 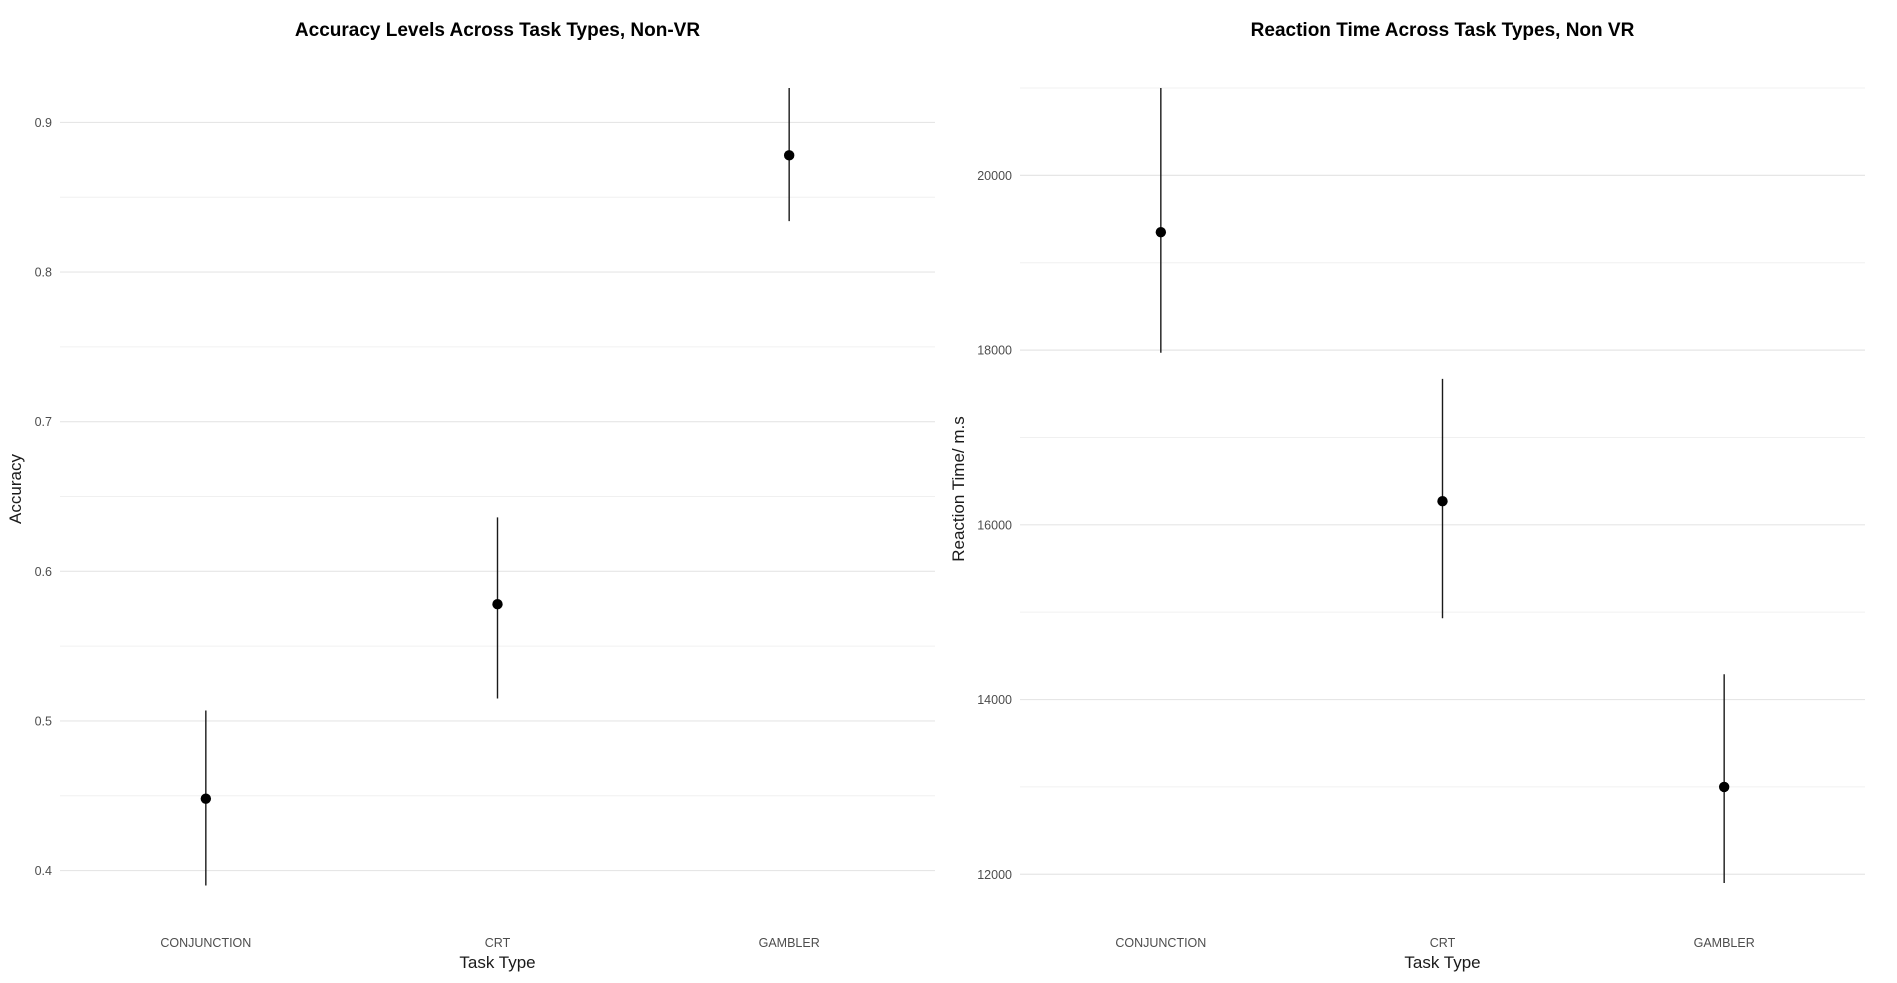 What do you see at coordinates (43, 273) in the screenshot?
I see `y-tick-label: 0.8` at bounding box center [43, 273].